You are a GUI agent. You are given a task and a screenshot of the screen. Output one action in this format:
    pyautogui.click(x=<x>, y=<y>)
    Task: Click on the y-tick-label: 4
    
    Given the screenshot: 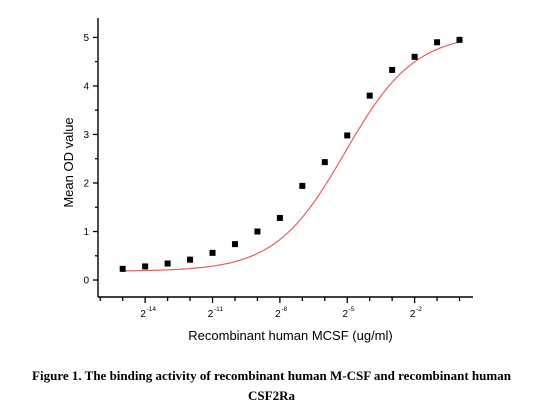 What is the action you would take?
    pyautogui.click(x=86, y=86)
    